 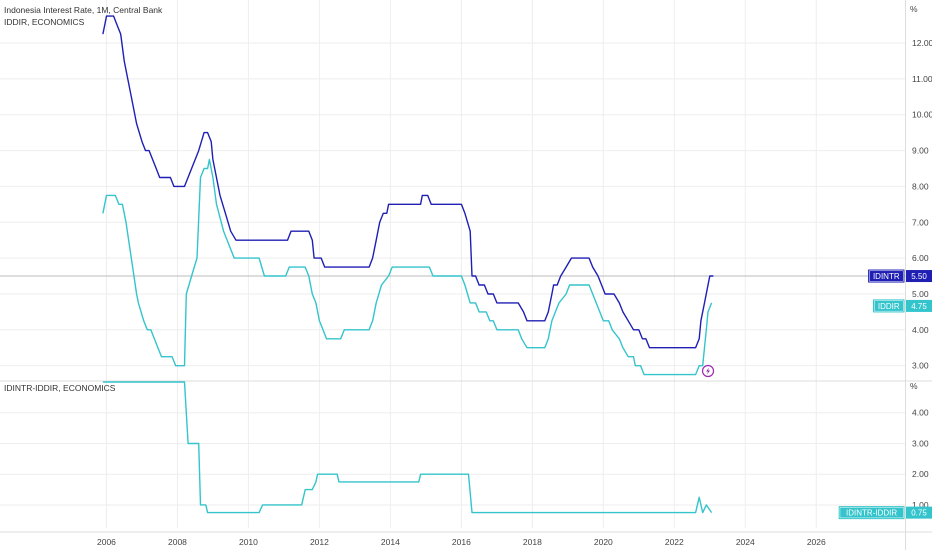 I want to click on y-tick-label: 9.00, so click(x=920, y=151).